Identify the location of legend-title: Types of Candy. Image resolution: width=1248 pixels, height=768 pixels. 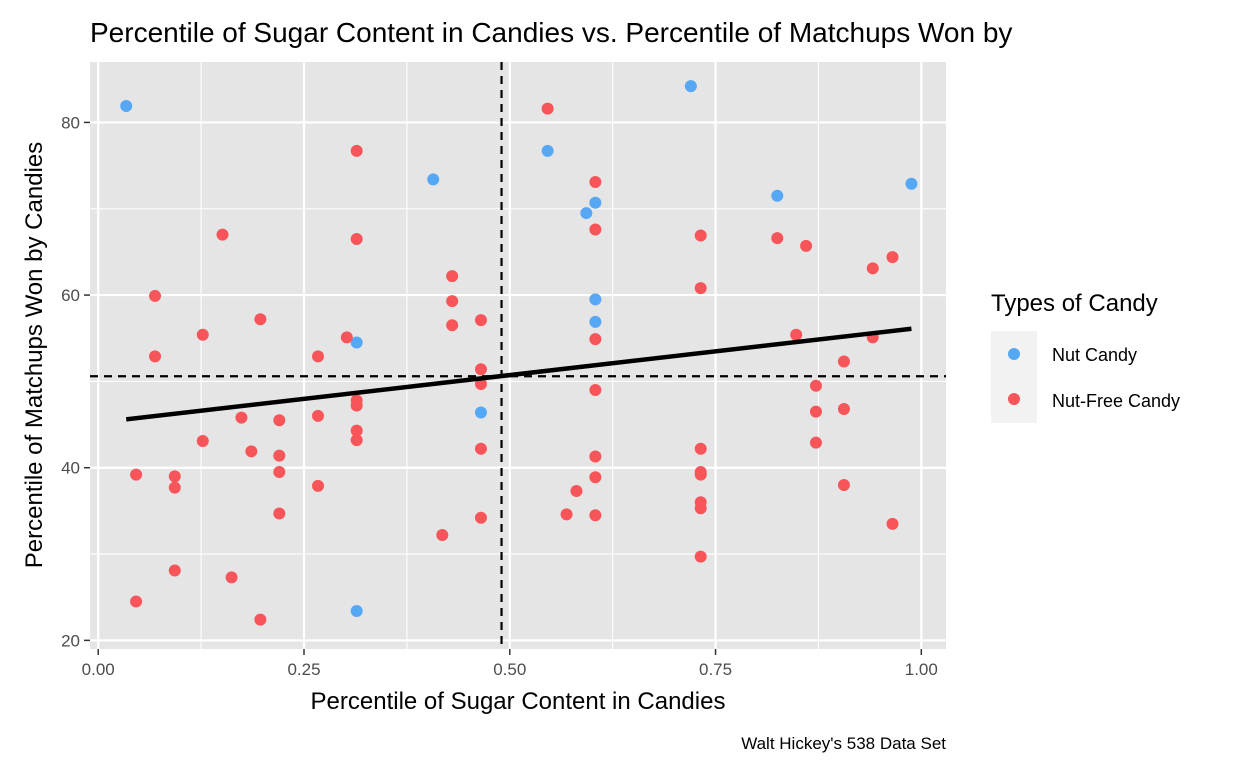
(1074, 303).